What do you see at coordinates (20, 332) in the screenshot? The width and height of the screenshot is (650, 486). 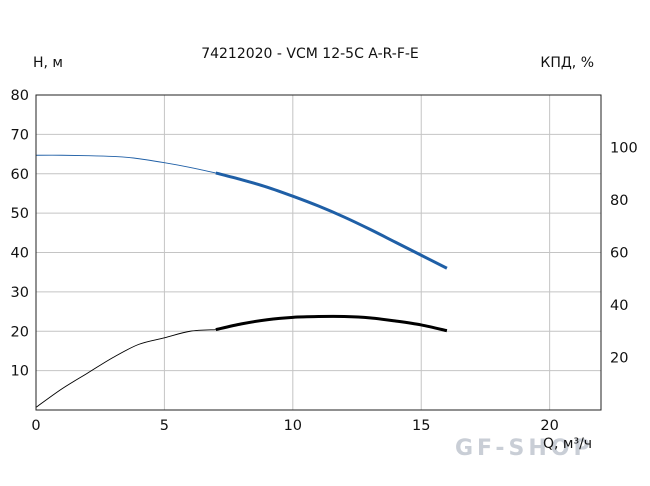 I see `y-tick-label: 20` at bounding box center [20, 332].